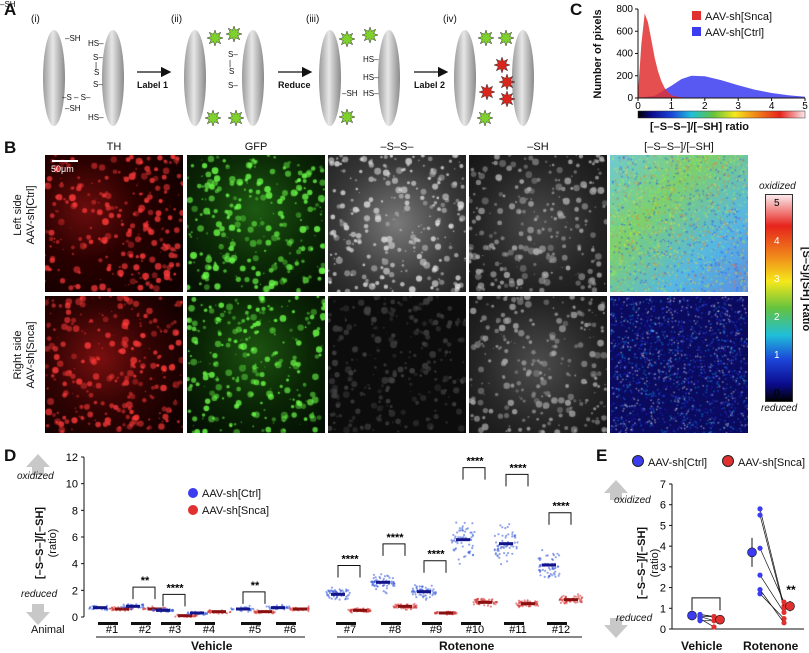  What do you see at coordinates (771, 646) in the screenshot?
I see `category-label-rotenone: Rotenone` at bounding box center [771, 646].